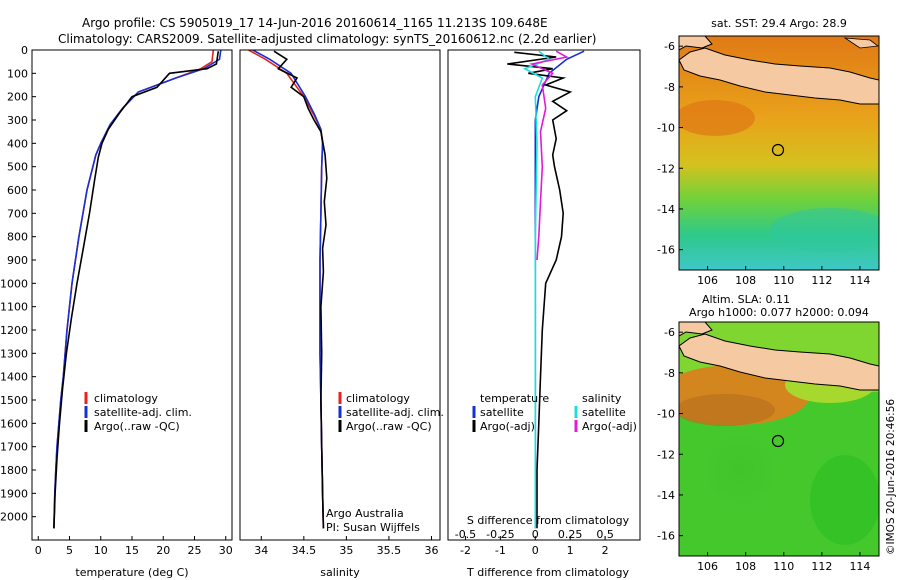 This screenshot has height=580, width=900. Describe the element at coordinates (666, 414) in the screenshot. I see `sla_map-lat-tick-label: -10` at that location.